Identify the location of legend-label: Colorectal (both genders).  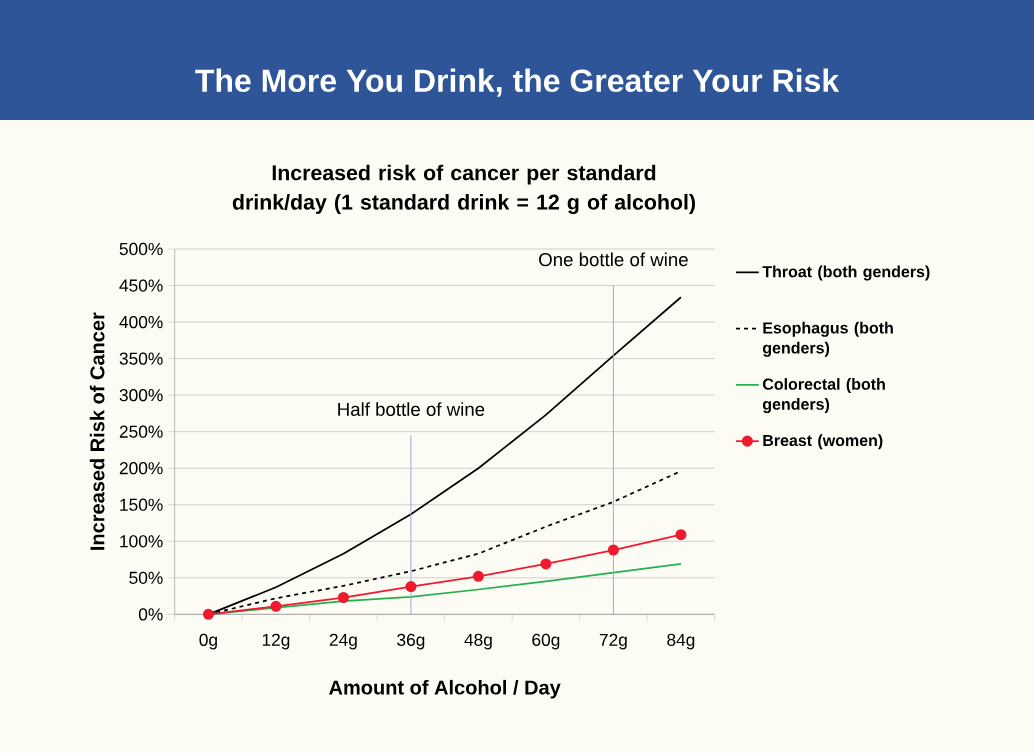
(823, 396).